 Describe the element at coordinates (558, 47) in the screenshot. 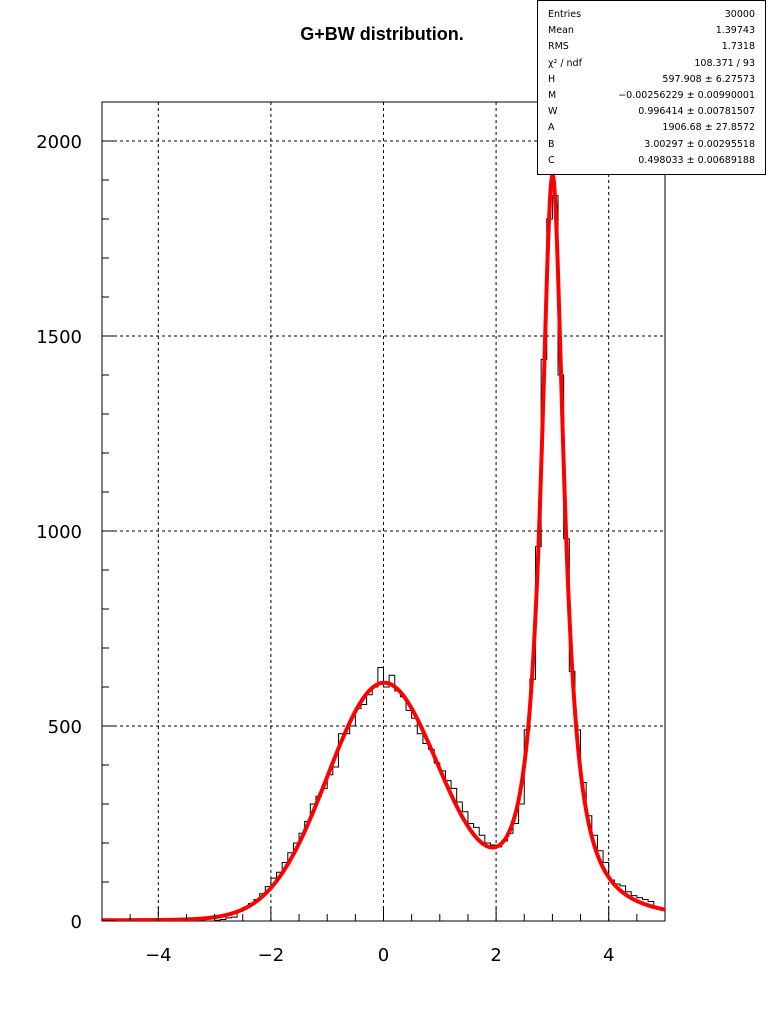

I see `stats-key: RMS` at that location.